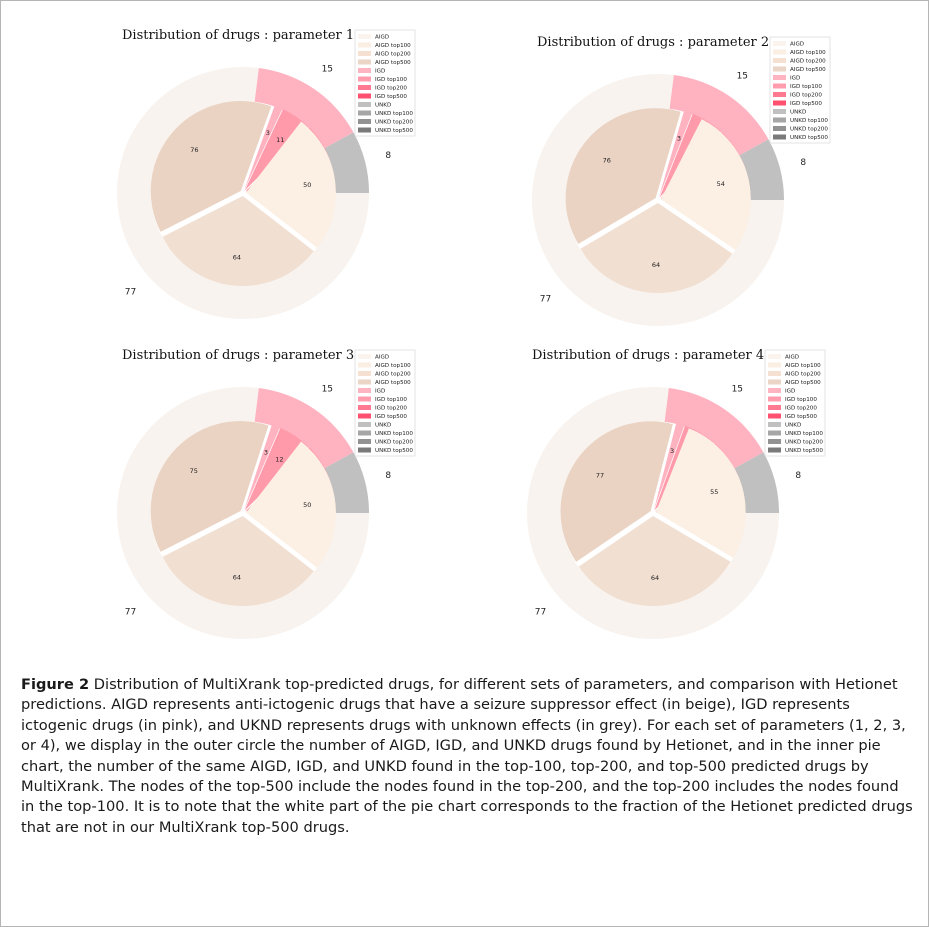 The height and width of the screenshot is (927, 929). I want to click on inner-value-label: 77, so click(600, 476).